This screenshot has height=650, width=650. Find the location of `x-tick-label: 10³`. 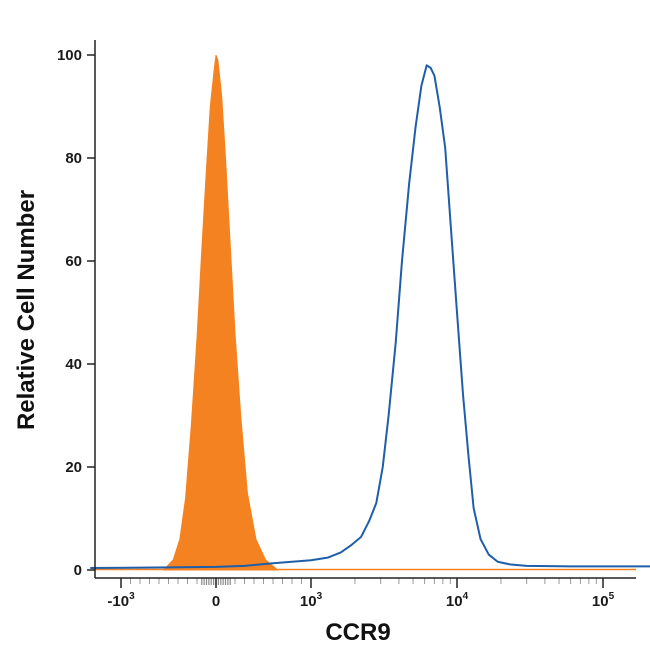

x-tick-label: 10³ is located at coordinates (311, 600).